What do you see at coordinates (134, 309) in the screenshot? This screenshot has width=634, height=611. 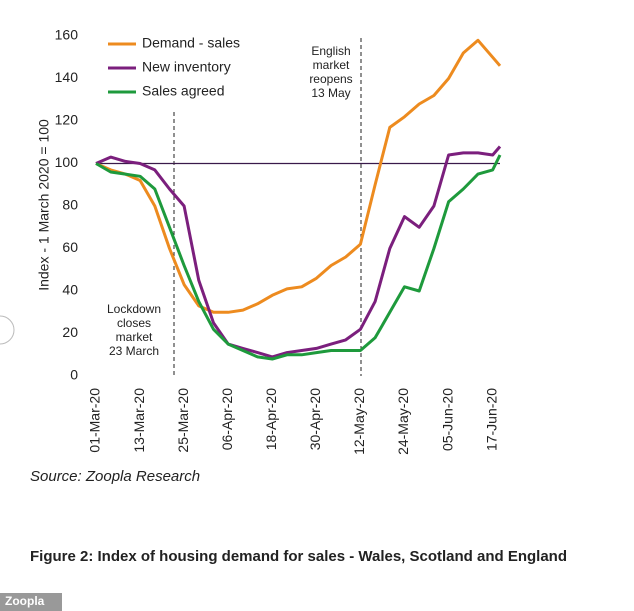 I see `annotation: Lockdown` at bounding box center [134, 309].